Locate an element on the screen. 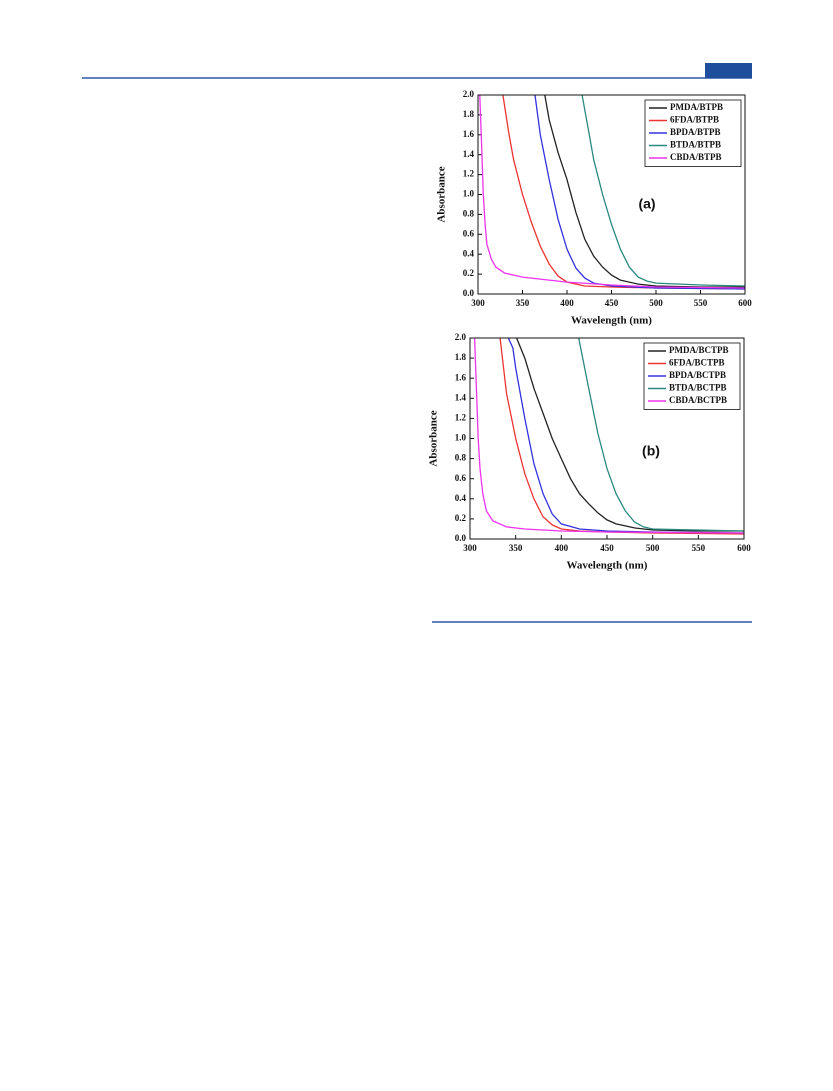  header-tab is located at coordinates (728, 70).